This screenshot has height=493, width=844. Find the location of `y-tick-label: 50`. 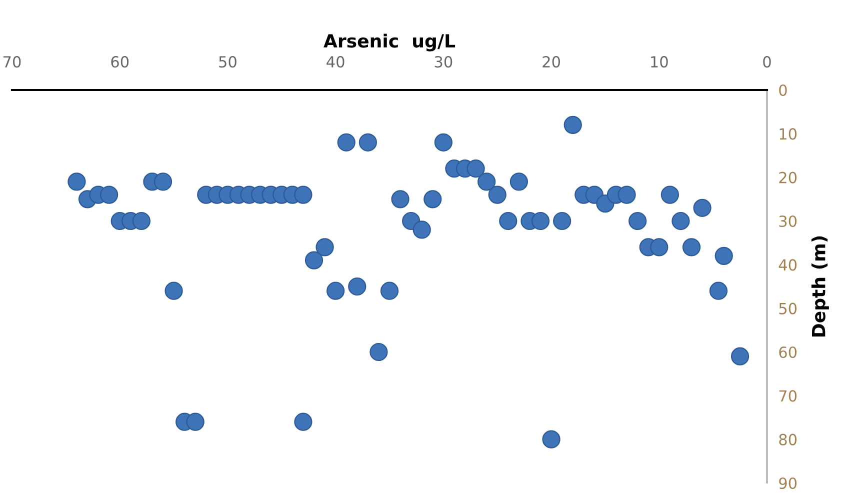

y-tick-label: 50 is located at coordinates (788, 308).